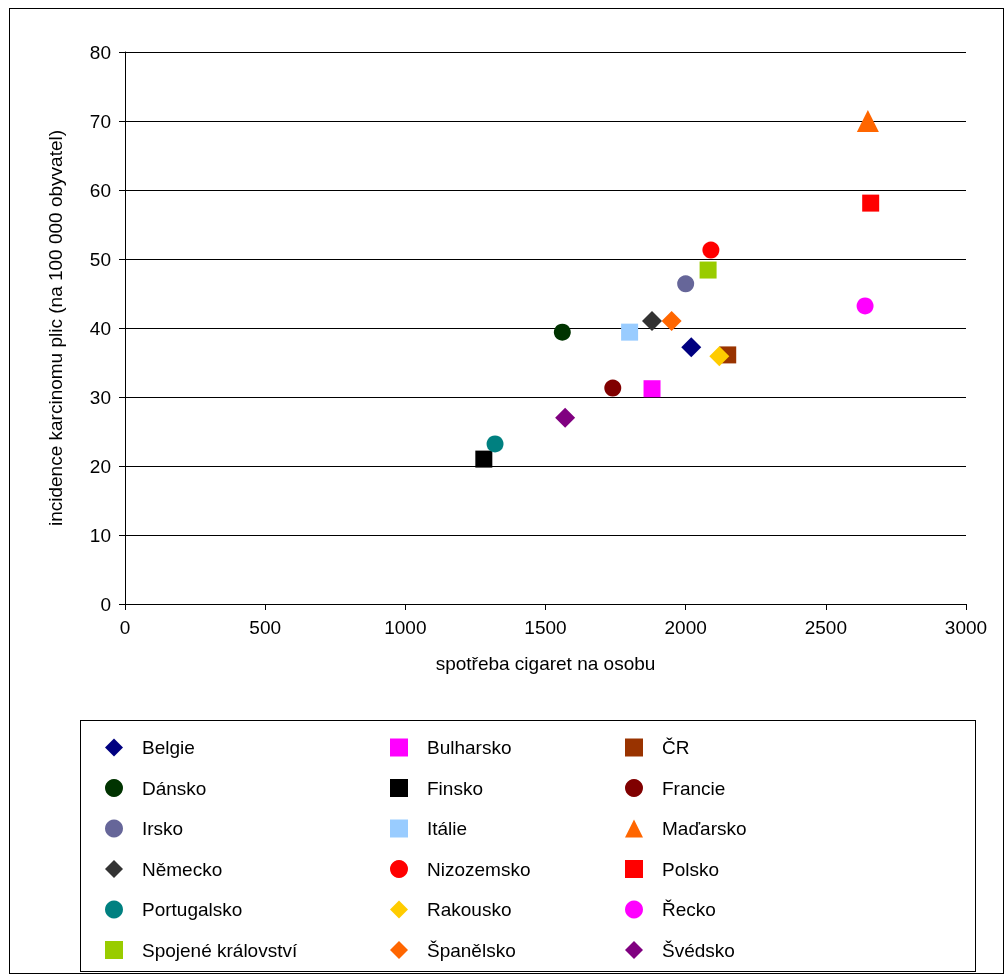  What do you see at coordinates (545, 627) in the screenshot?
I see `x-tick-label: 1500` at bounding box center [545, 627].